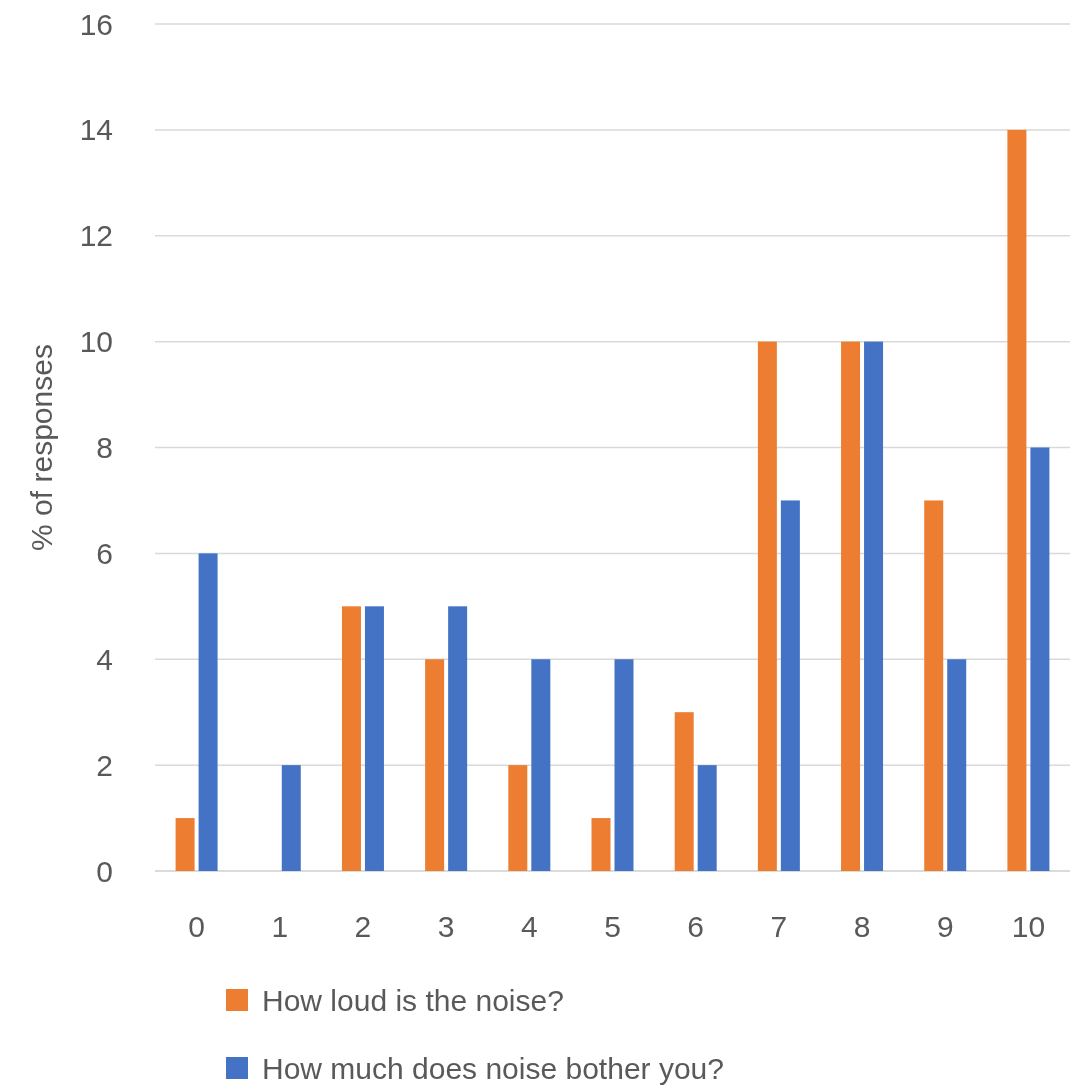 This screenshot has width=1084, height=1090. What do you see at coordinates (779, 926) in the screenshot?
I see `x-tick-label: 7` at bounding box center [779, 926].